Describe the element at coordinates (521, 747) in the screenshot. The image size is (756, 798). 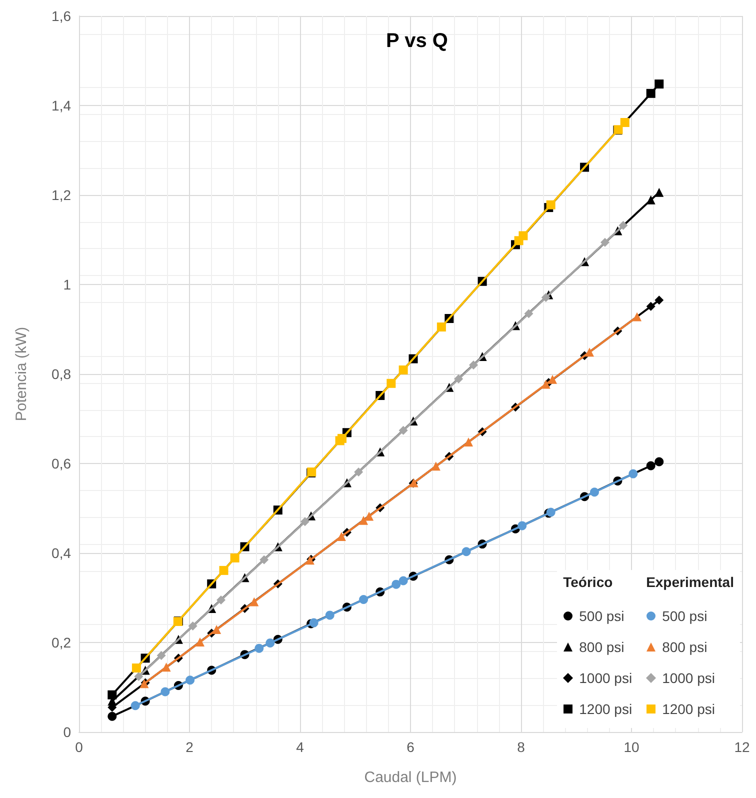
I see `x-tick-label: 8` at that location.